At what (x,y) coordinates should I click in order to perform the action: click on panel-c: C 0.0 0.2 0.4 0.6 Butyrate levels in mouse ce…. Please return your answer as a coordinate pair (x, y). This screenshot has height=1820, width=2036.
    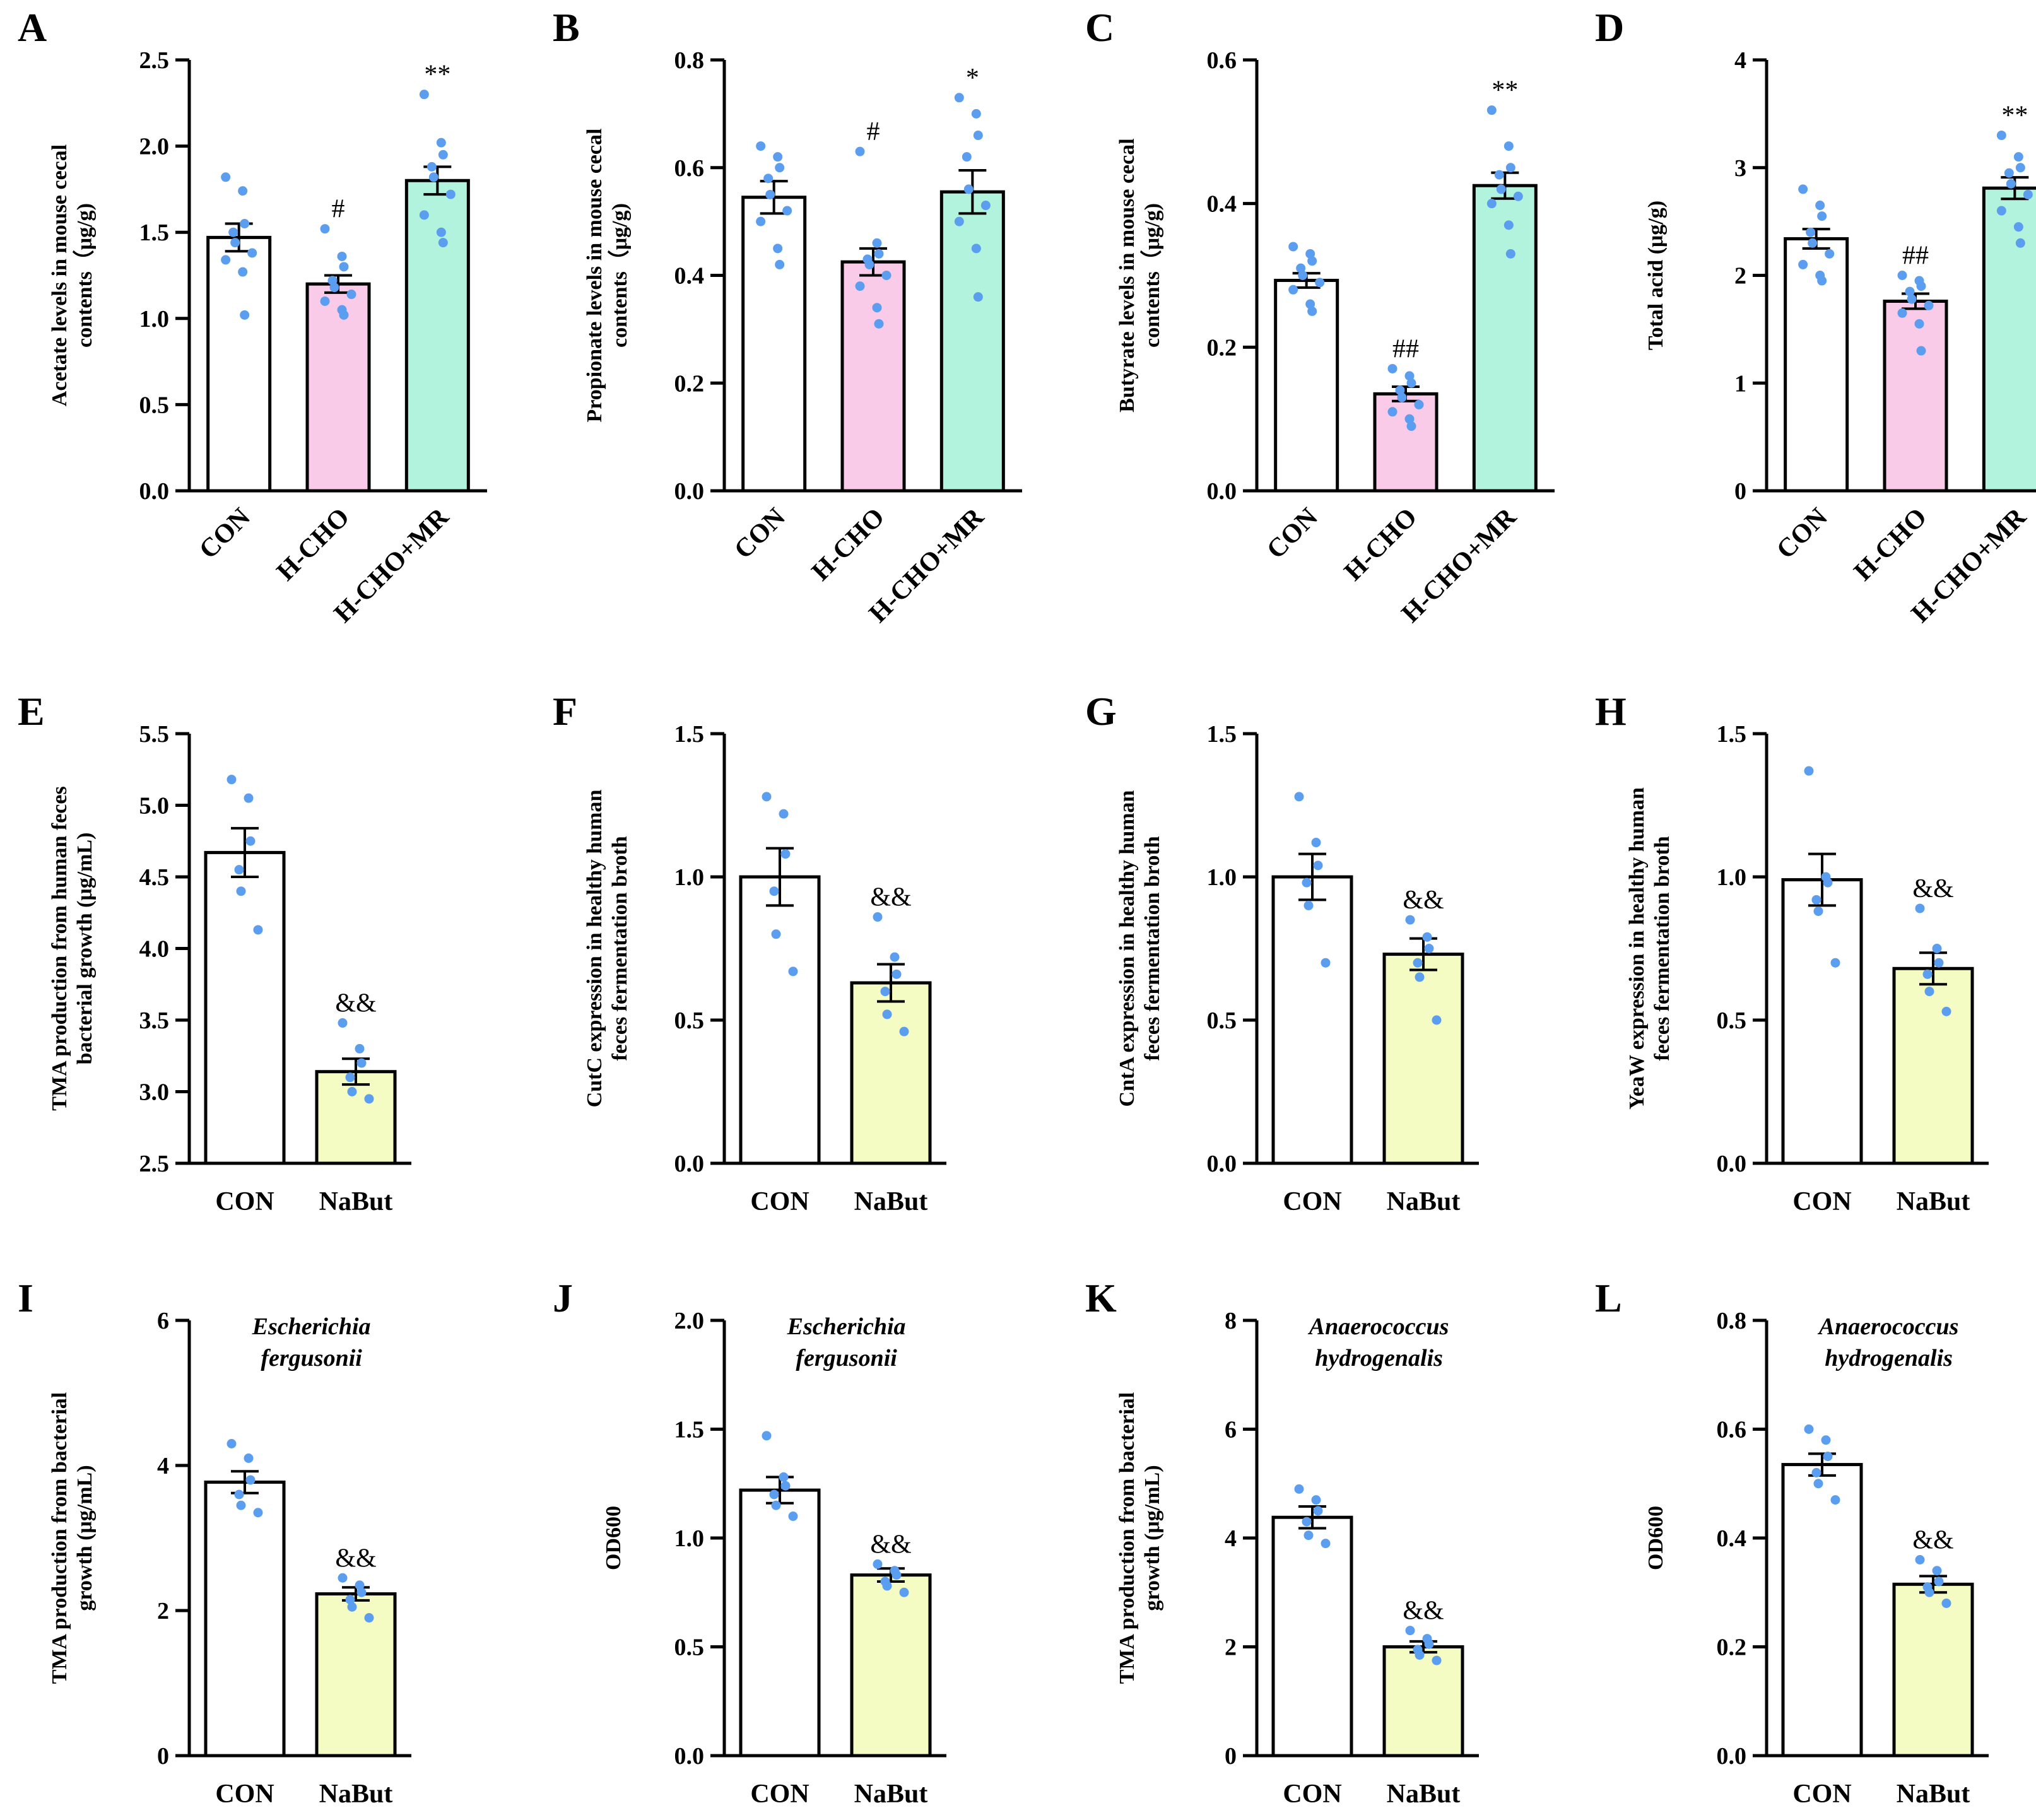
    Looking at the image, I should click on (1320, 316).